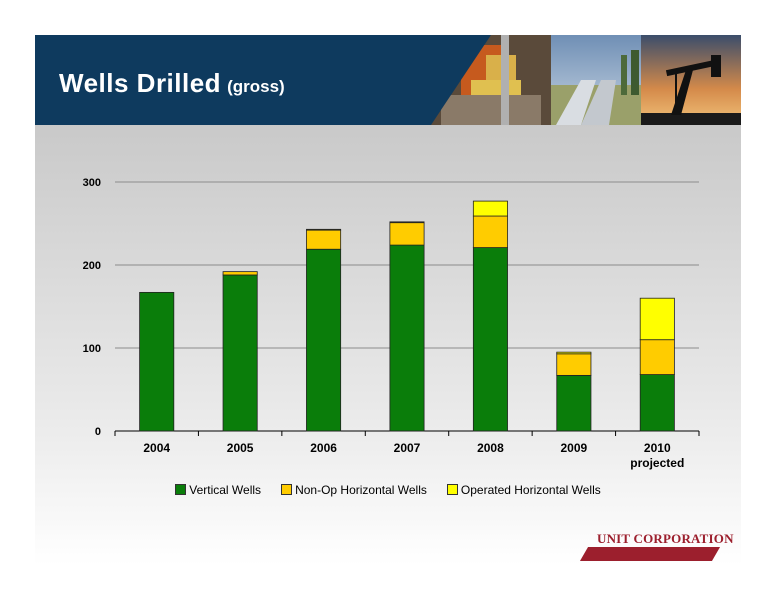 The width and height of the screenshot is (776, 600). What do you see at coordinates (92, 183) in the screenshot?
I see `y-tick-label: 300` at bounding box center [92, 183].